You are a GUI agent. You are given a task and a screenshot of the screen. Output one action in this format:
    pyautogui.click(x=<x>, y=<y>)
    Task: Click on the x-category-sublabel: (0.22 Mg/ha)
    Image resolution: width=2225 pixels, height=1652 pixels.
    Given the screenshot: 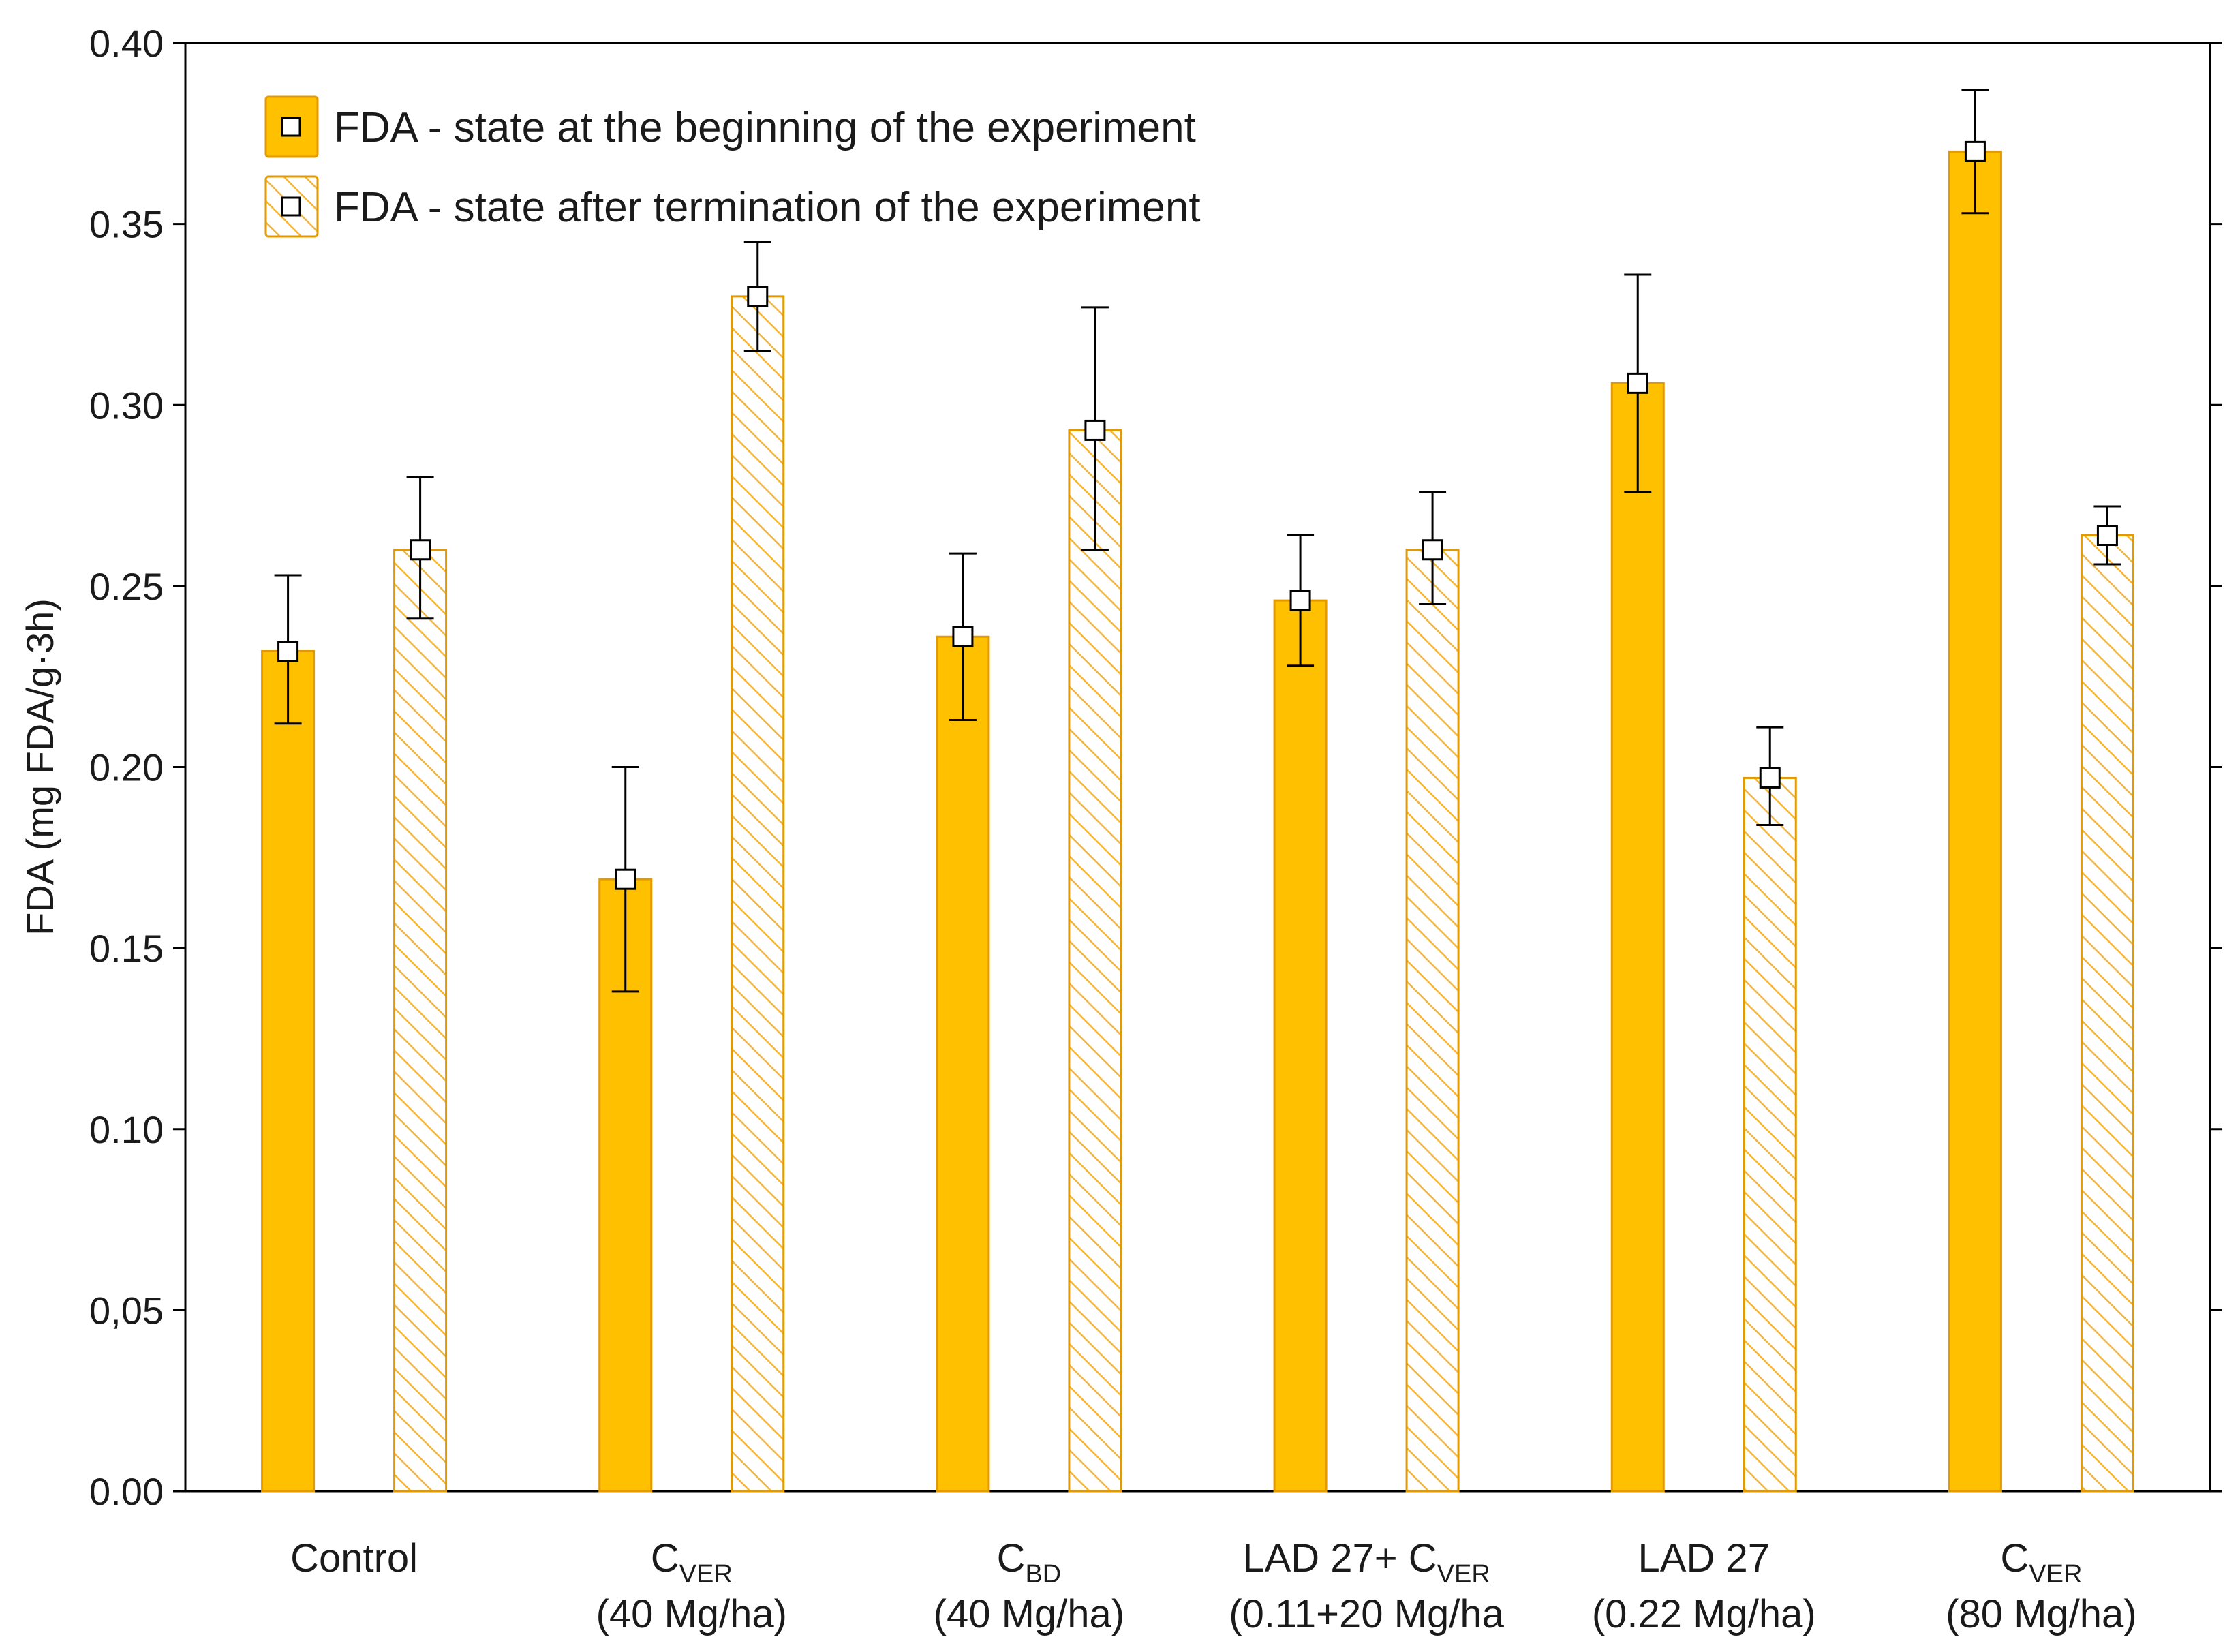 What is the action you would take?
    pyautogui.click(x=1704, y=1614)
    